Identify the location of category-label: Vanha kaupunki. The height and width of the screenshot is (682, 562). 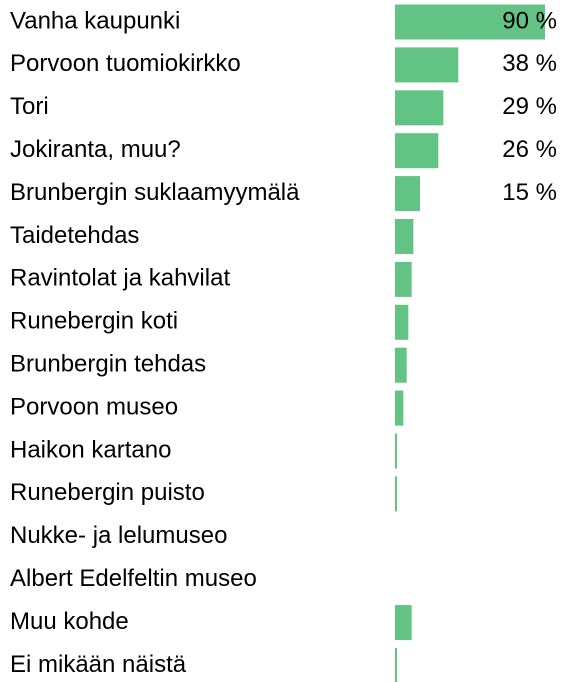
(95, 20).